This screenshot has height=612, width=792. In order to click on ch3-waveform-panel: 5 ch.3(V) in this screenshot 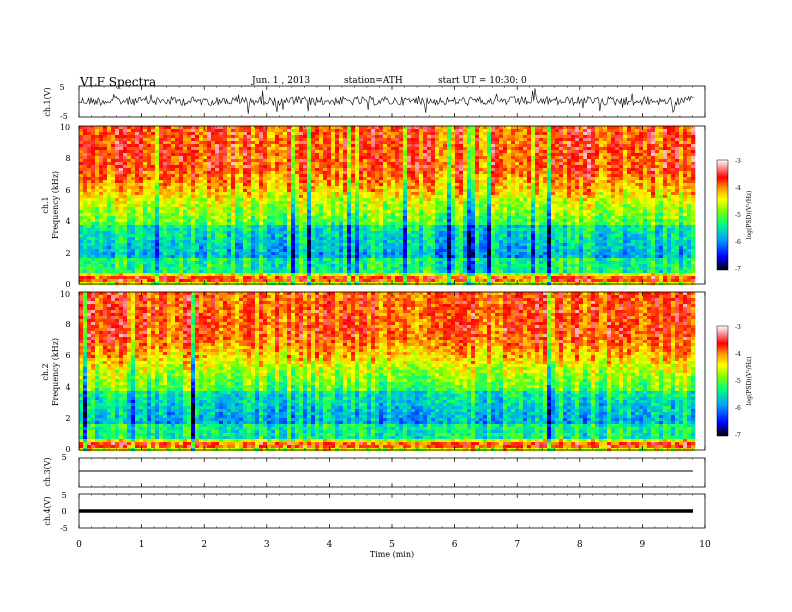, I will do `click(374, 470)`.